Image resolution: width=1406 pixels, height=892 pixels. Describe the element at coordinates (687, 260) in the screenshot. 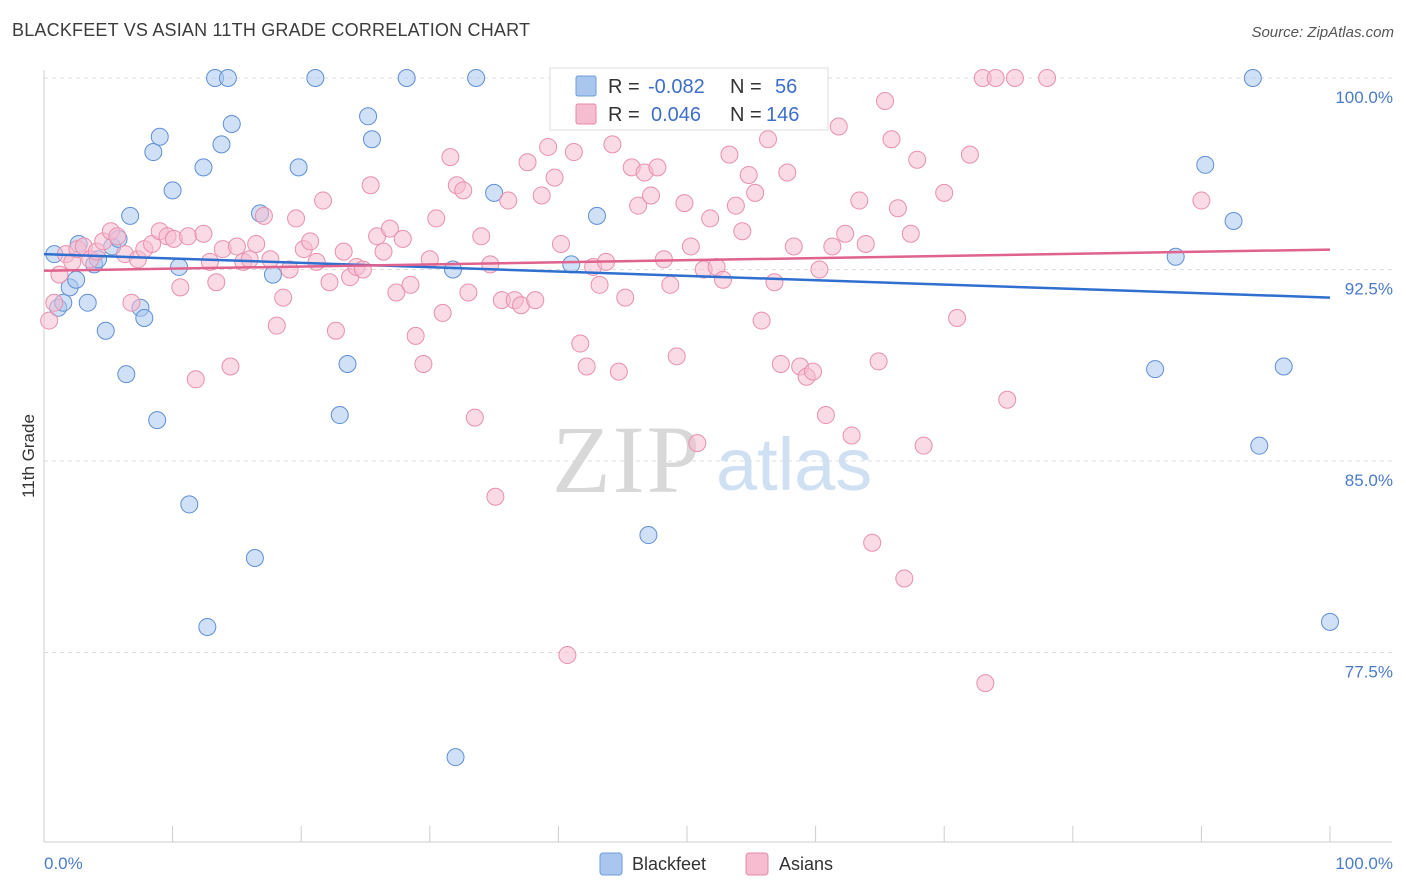

I see `trend-line-asians` at that location.